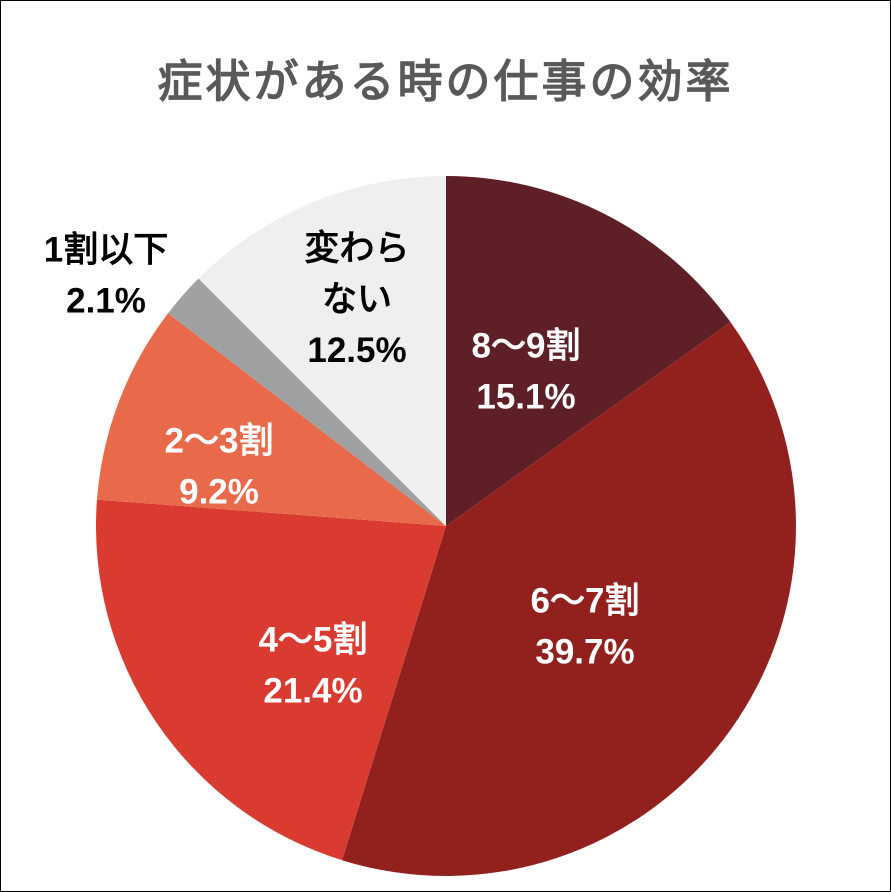  I want to click on pie-slice-label-6: 変わらない 12.5%, so click(356, 299).